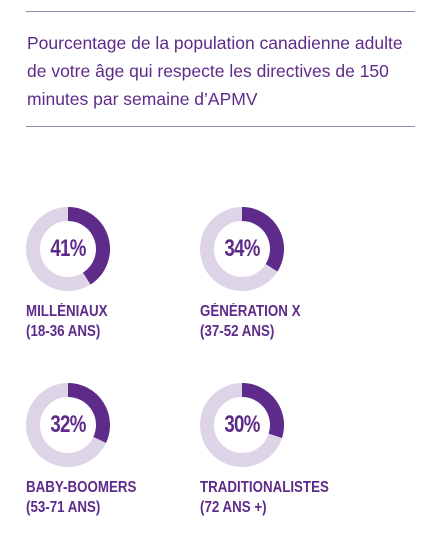 The height and width of the screenshot is (558, 425). I want to click on group-label-generation-x: GÉNÉRATION X (37-52 ANS), so click(273, 322).